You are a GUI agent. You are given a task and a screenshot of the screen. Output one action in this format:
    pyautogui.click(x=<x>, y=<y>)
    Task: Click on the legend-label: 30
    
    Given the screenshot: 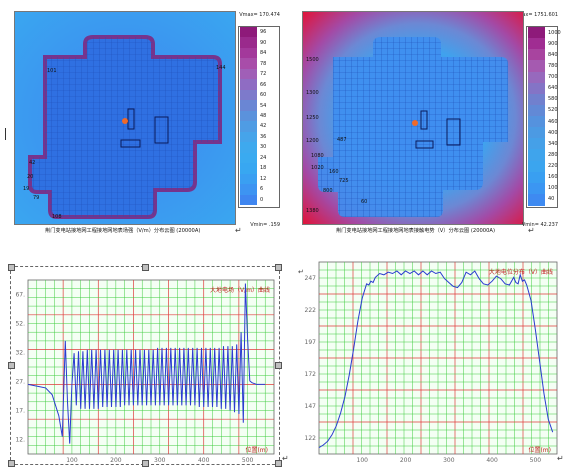 What is the action you would take?
    pyautogui.click(x=263, y=147)
    